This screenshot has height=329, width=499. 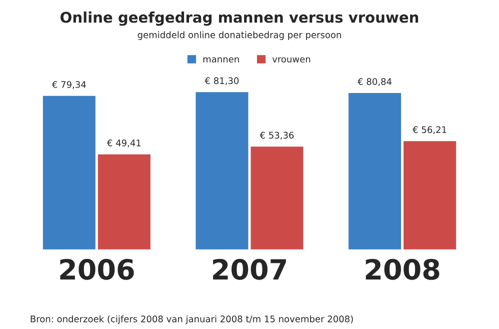 What do you see at coordinates (123, 144) in the screenshot?
I see `data-label: € 49,41` at bounding box center [123, 144].